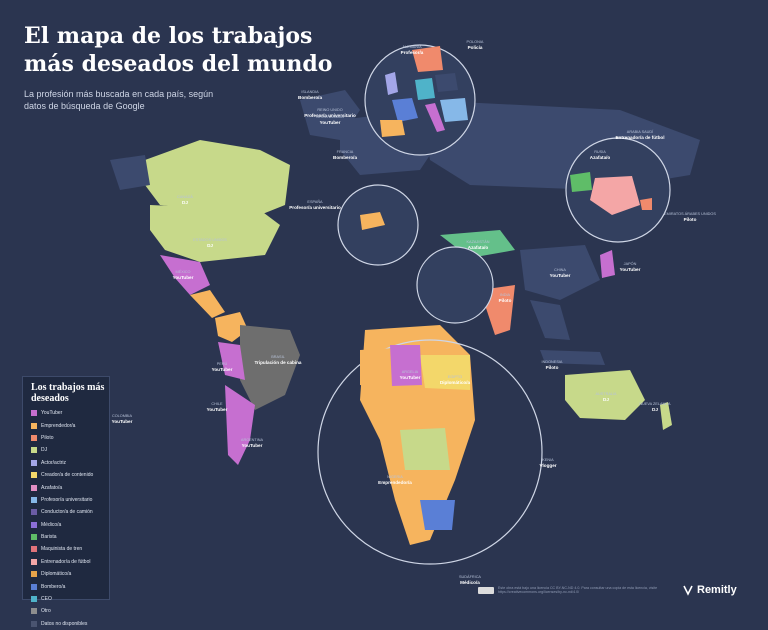 The width and height of the screenshot is (768, 630). I want to click on landmass-australia, so click(605, 395).